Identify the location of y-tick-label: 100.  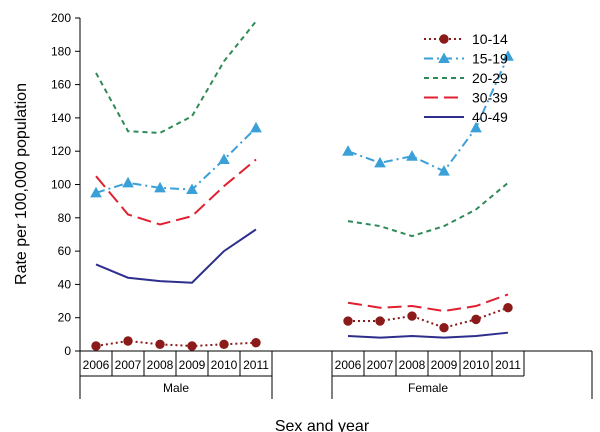
(61, 185).